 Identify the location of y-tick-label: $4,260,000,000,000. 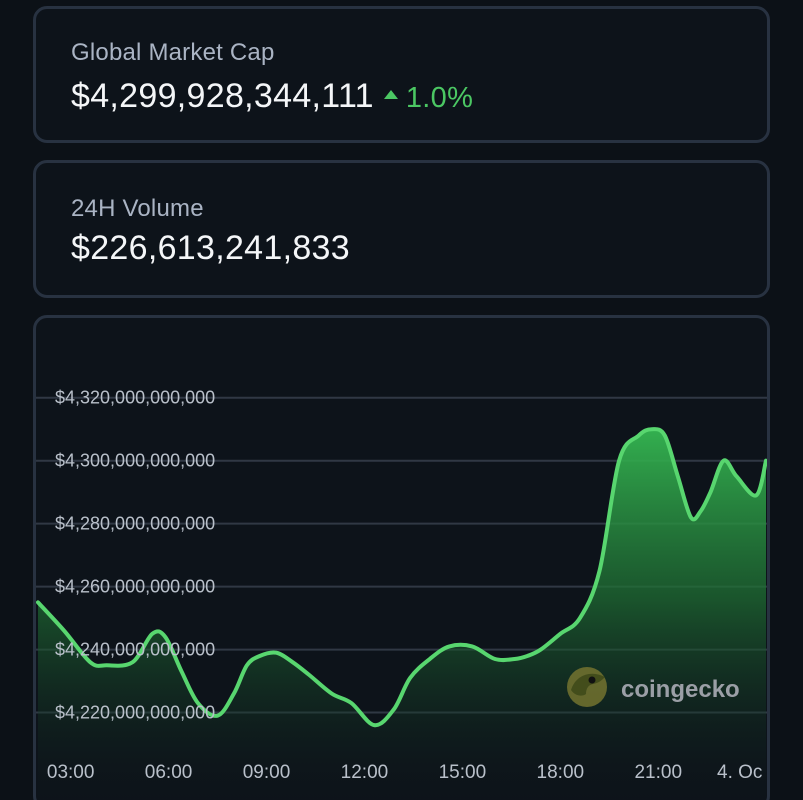
(135, 587).